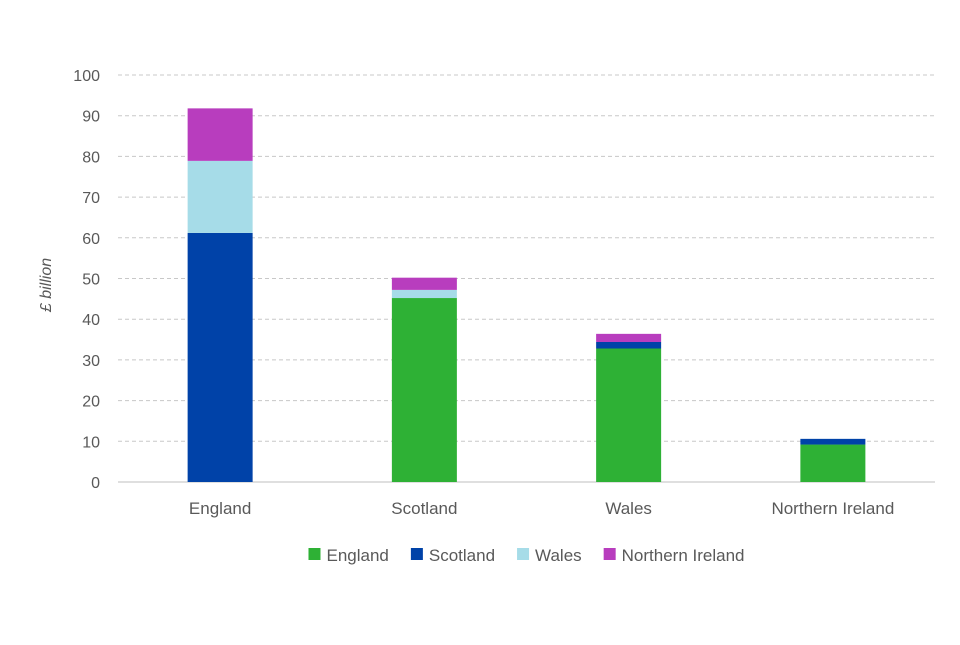 Image resolution: width=960 pixels, height=645 pixels. What do you see at coordinates (424, 294) in the screenshot?
I see `bar-segment-scotland-wales` at bounding box center [424, 294].